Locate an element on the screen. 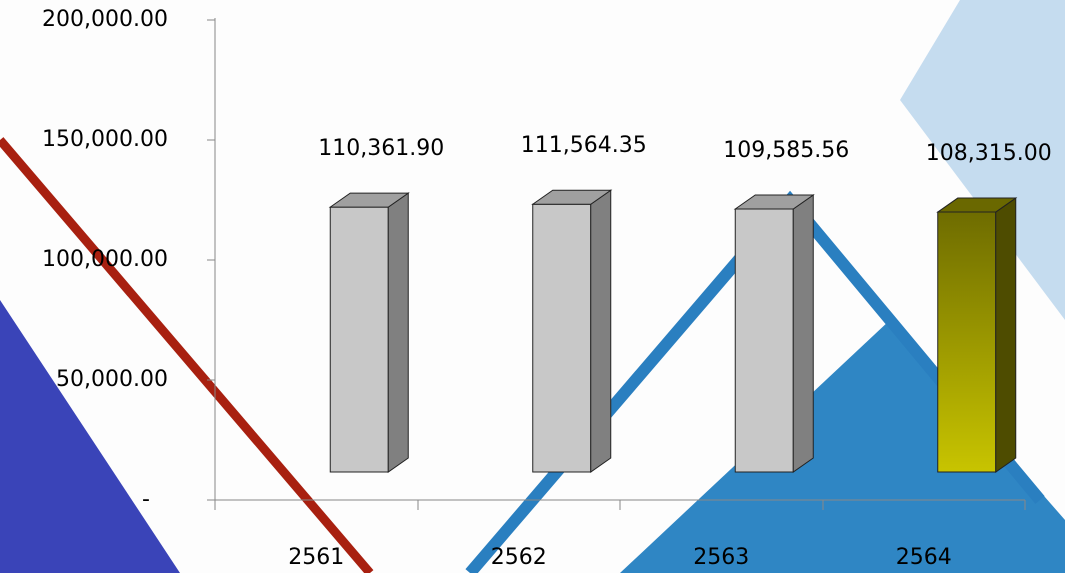  value-label: 111,564.35 is located at coordinates (584, 145).